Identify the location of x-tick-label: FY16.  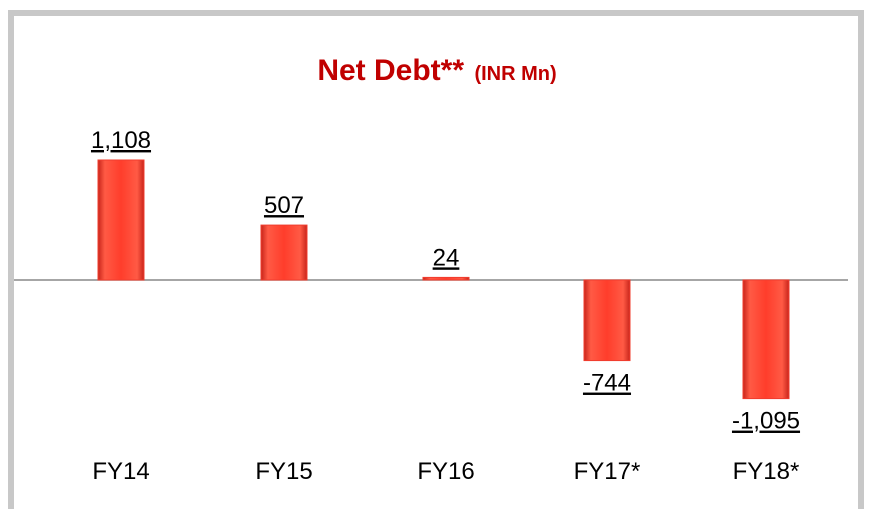
(445, 471).